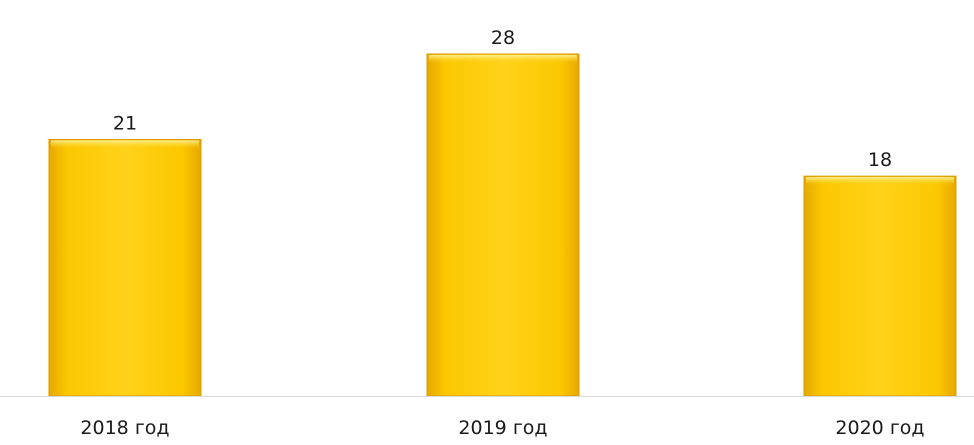 The width and height of the screenshot is (974, 445). I want to click on data-label-3: 18, so click(880, 160).